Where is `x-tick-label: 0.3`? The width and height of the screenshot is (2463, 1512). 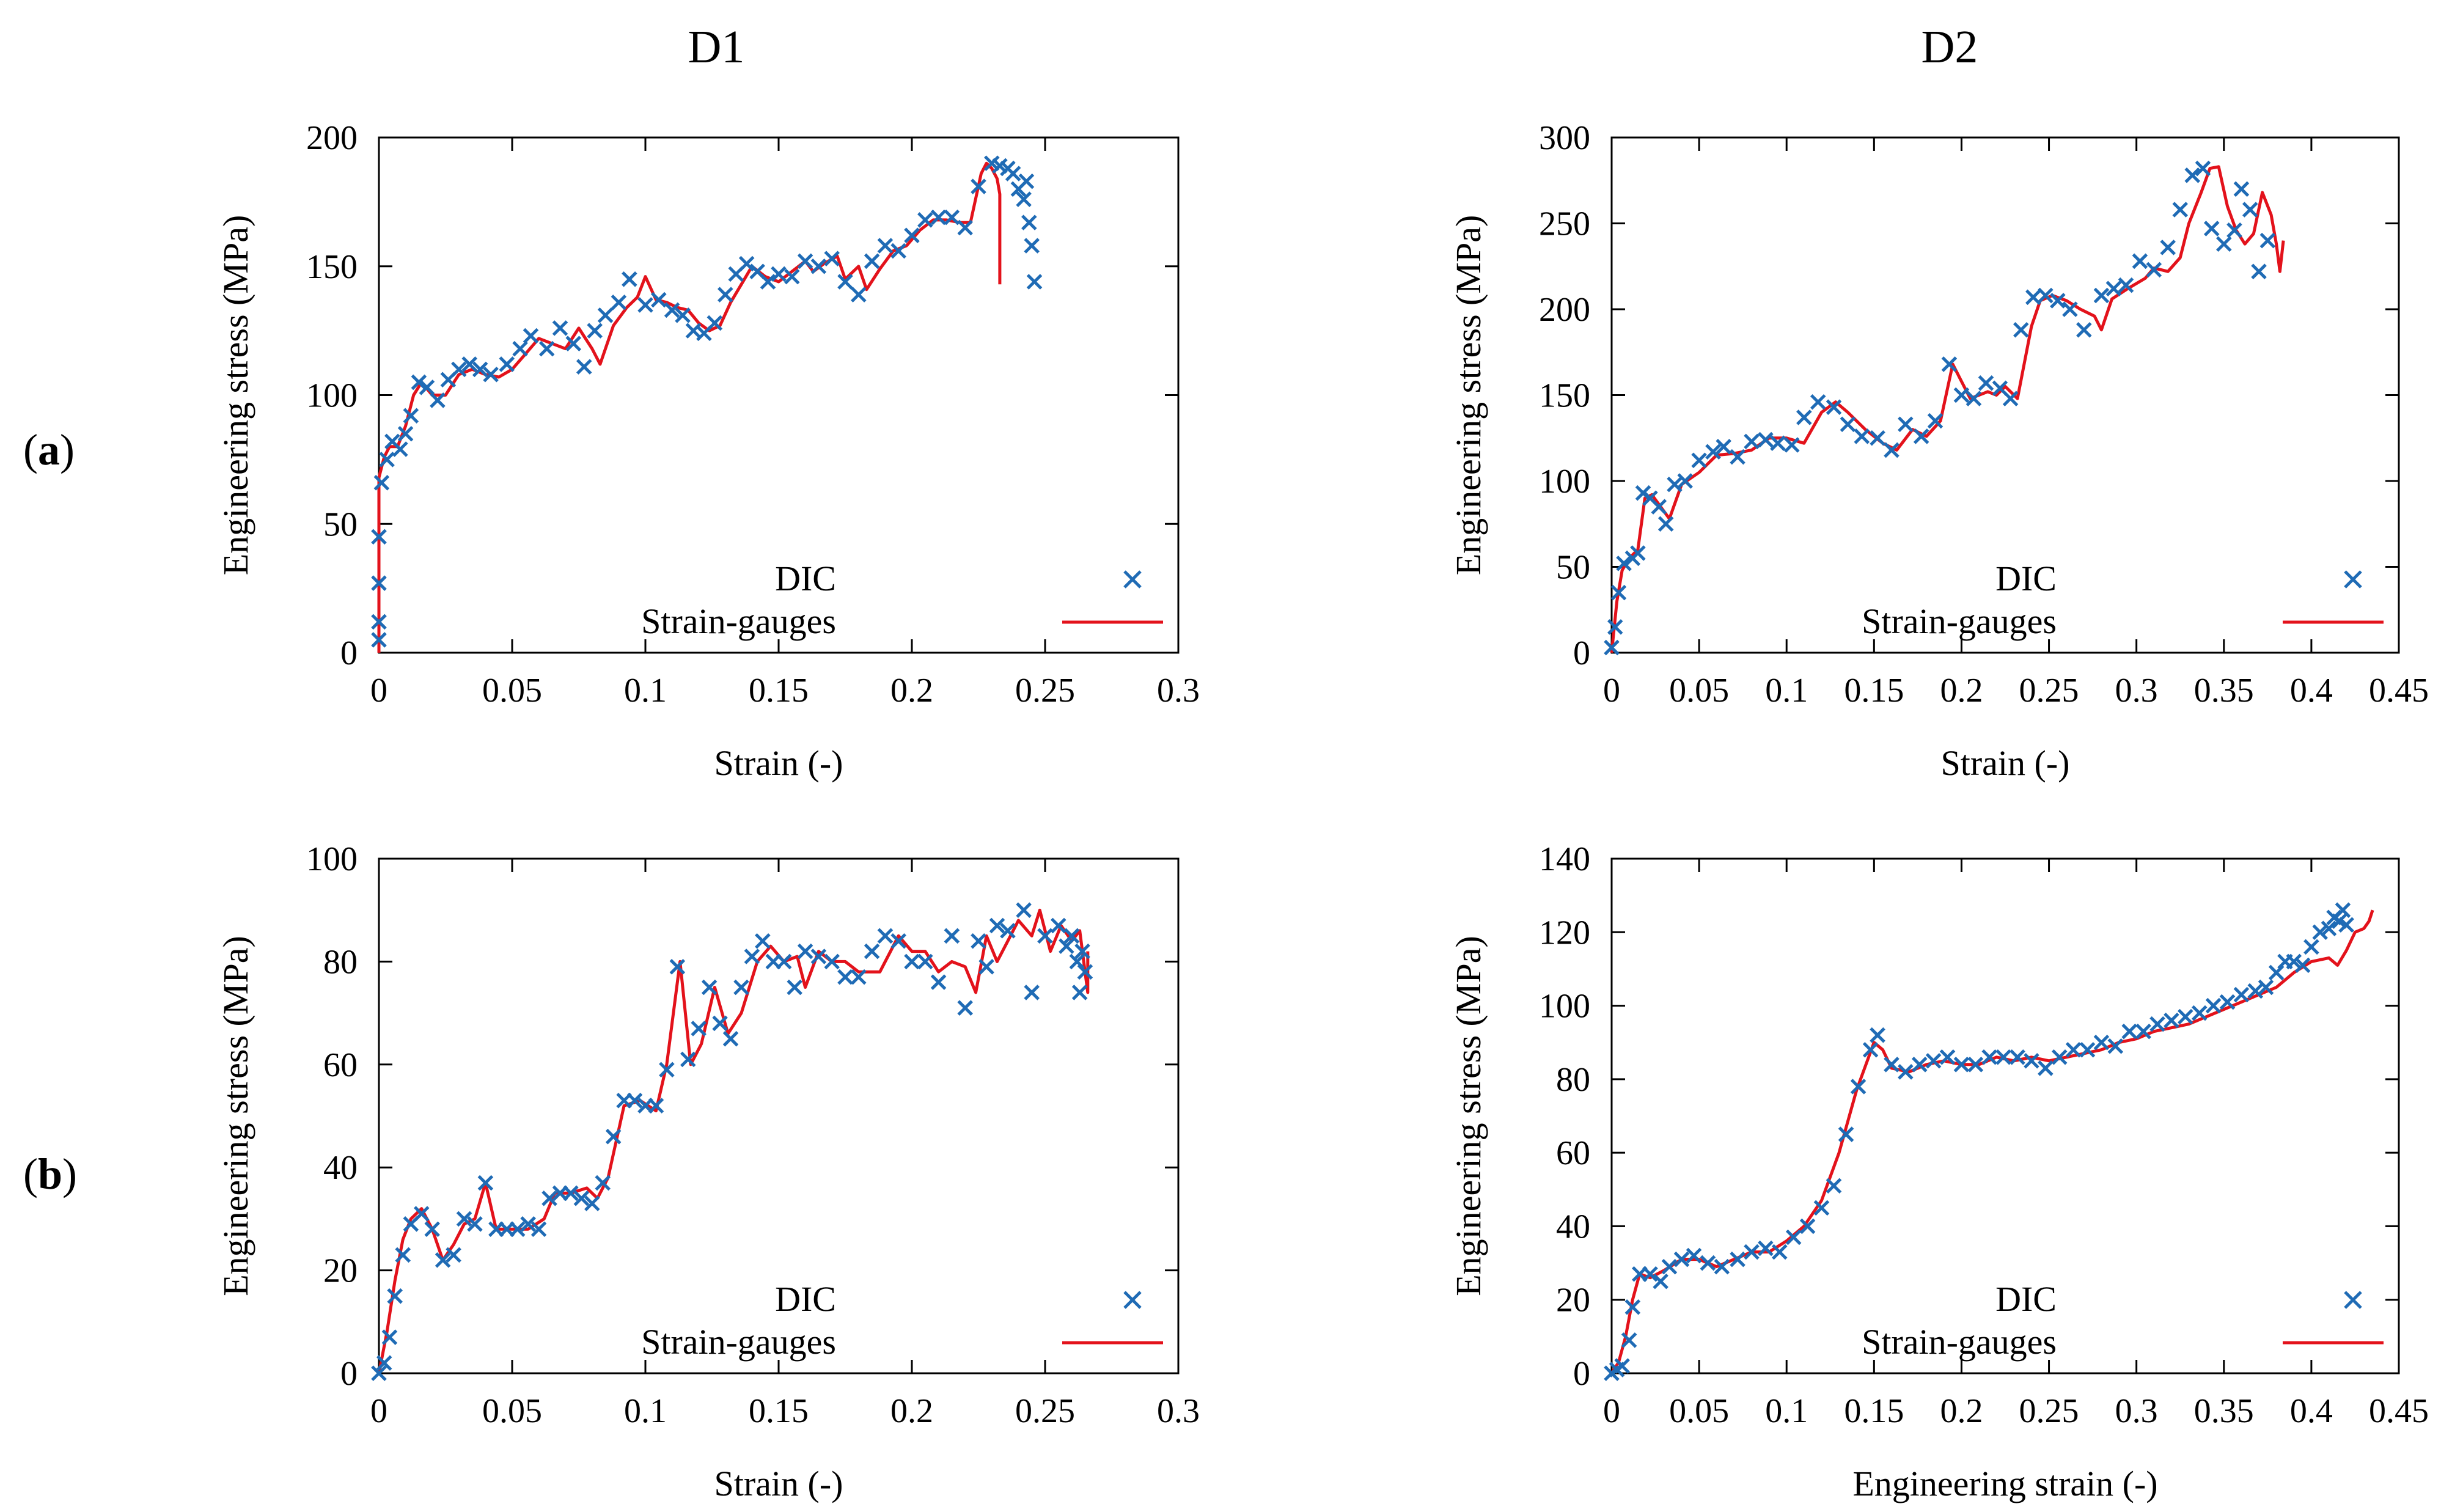
x-tick-label: 0.3 is located at coordinates (1178, 691).